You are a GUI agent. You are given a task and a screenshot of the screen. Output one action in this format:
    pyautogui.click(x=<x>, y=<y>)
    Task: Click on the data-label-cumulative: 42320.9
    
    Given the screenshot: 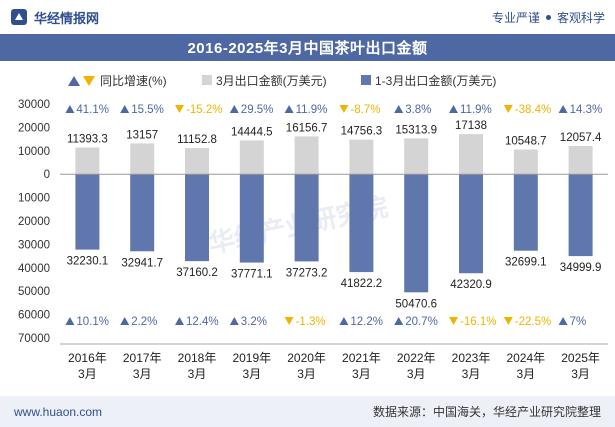 What is the action you would take?
    pyautogui.click(x=471, y=285)
    